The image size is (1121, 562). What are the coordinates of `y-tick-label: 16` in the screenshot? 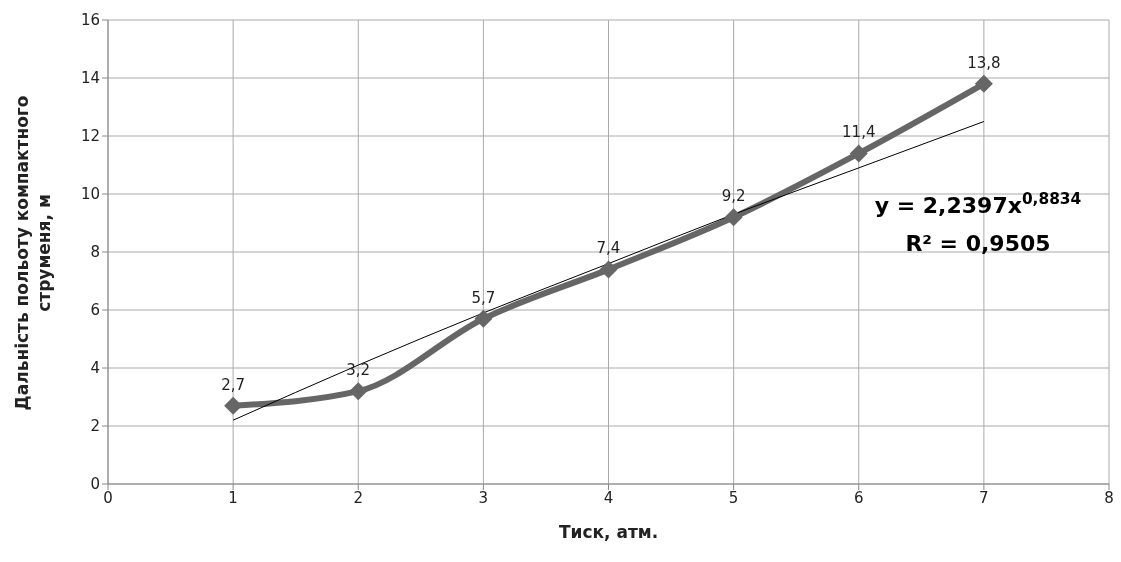 It's located at (90, 20).